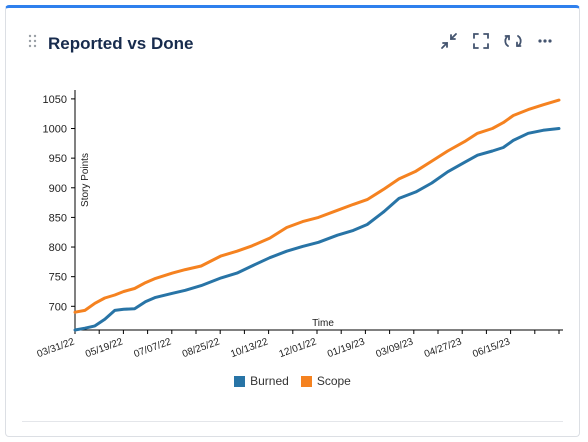  Describe the element at coordinates (545, 41) in the screenshot. I see `more-icon` at that location.